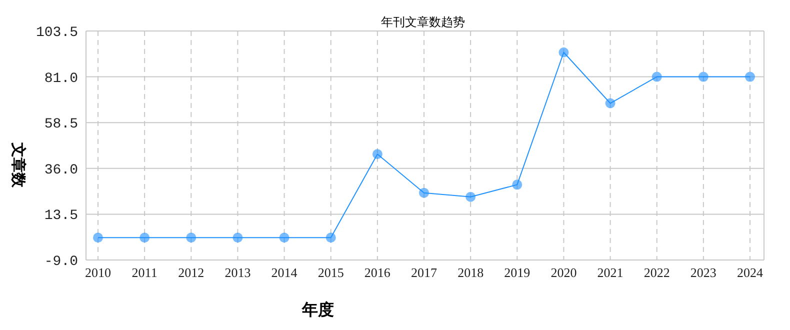  Describe the element at coordinates (61, 262) in the screenshot. I see `y-tick-label: -9.0` at that location.